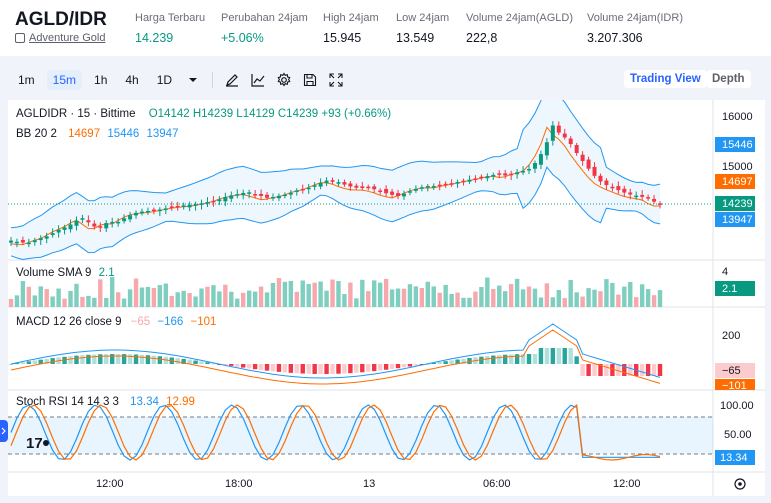  Describe the element at coordinates (725, 272) in the screenshot. I see `volume-tick: 4` at that location.